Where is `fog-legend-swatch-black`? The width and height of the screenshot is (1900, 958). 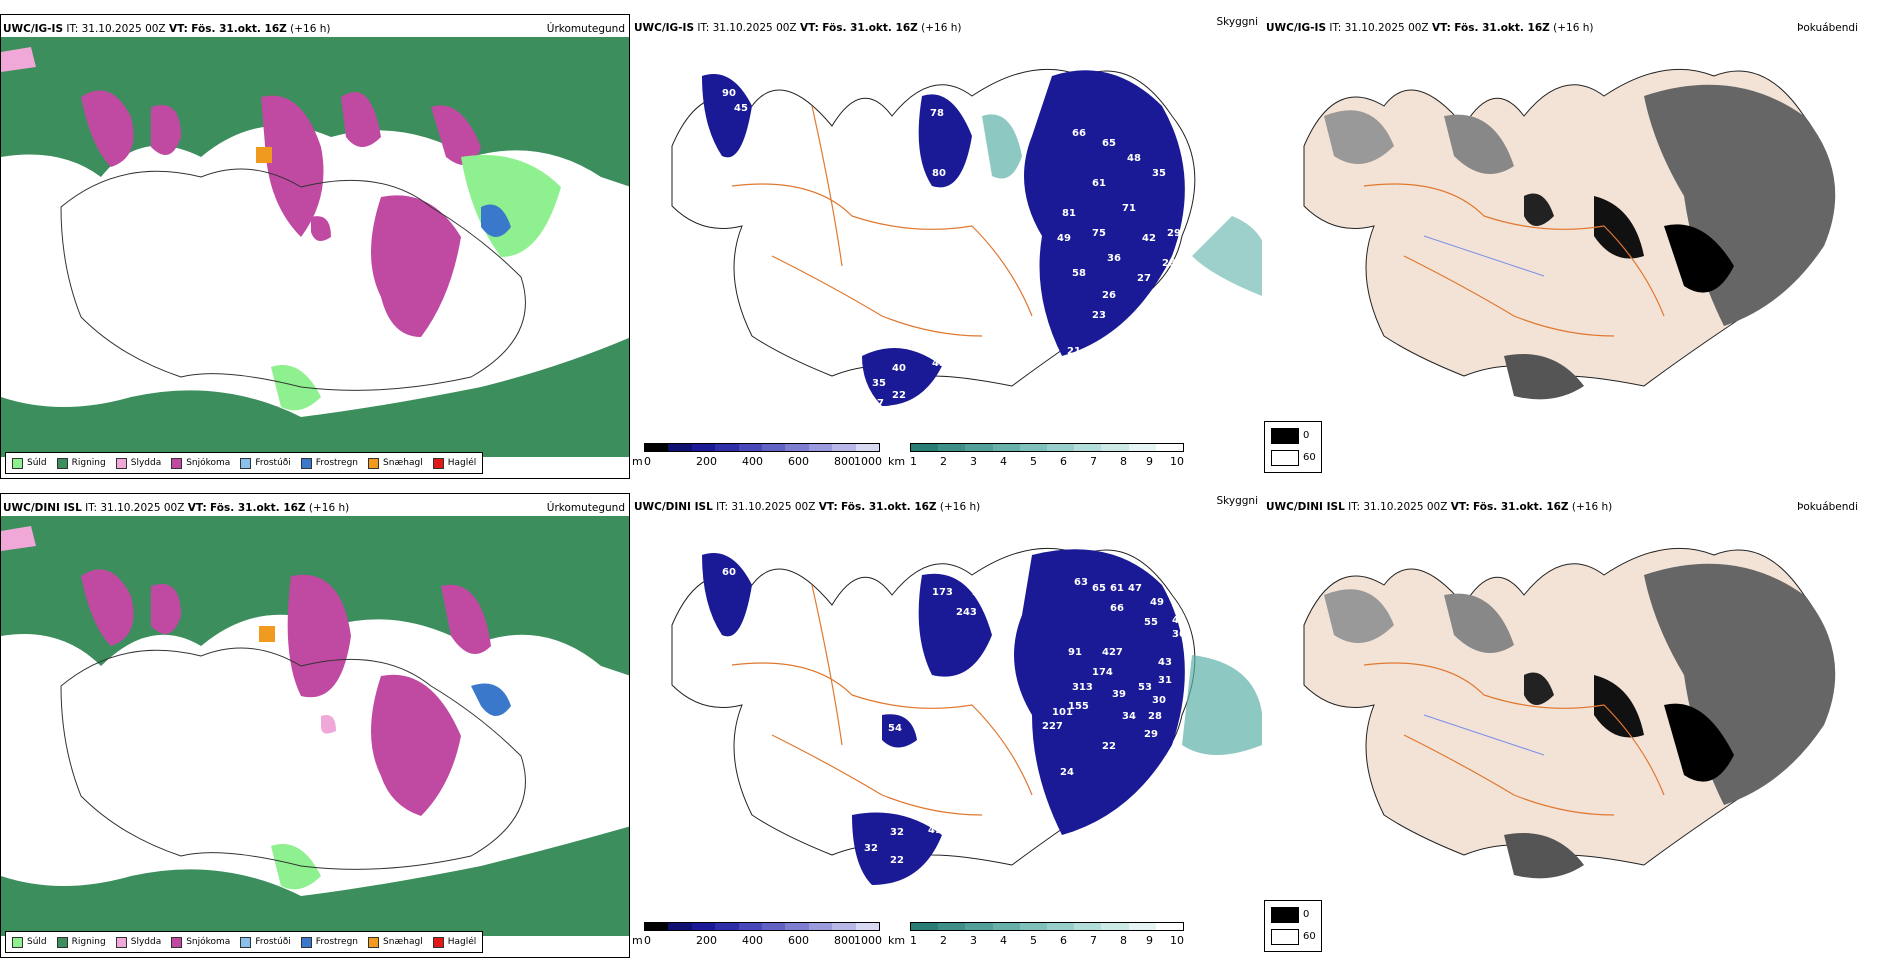
fog-legend-swatch-black is located at coordinates (1285, 915).